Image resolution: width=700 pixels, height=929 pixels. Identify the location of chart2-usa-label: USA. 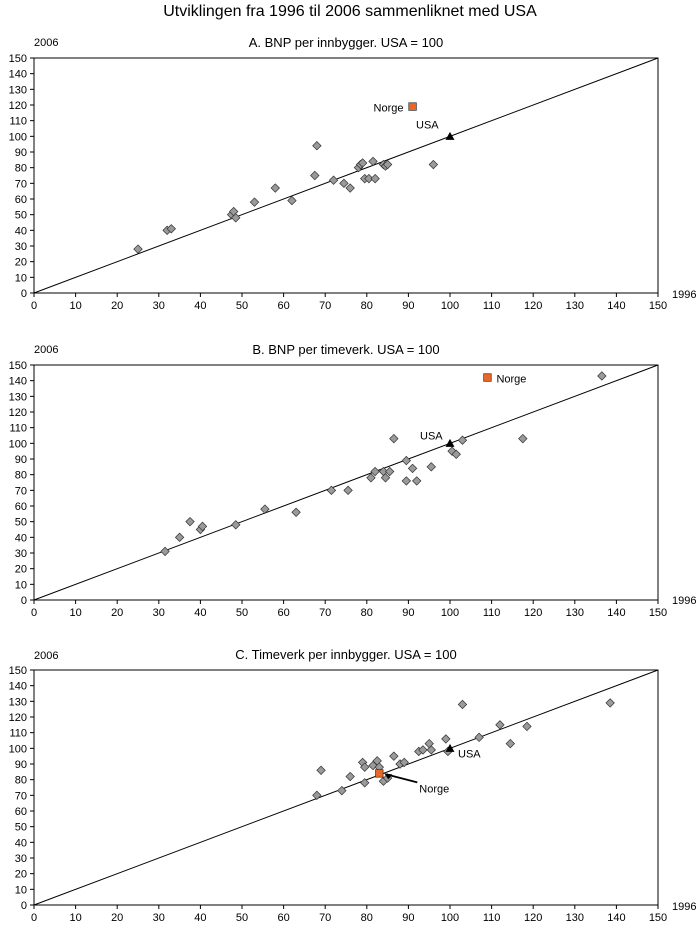
(431, 436).